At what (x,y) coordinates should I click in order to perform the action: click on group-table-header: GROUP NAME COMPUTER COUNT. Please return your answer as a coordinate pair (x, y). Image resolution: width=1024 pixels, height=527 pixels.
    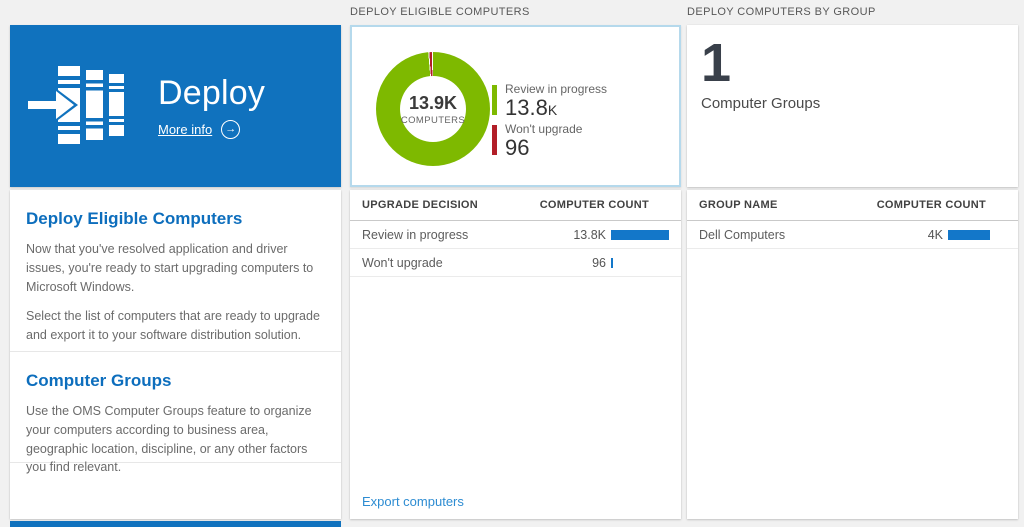
    Looking at the image, I should click on (852, 205).